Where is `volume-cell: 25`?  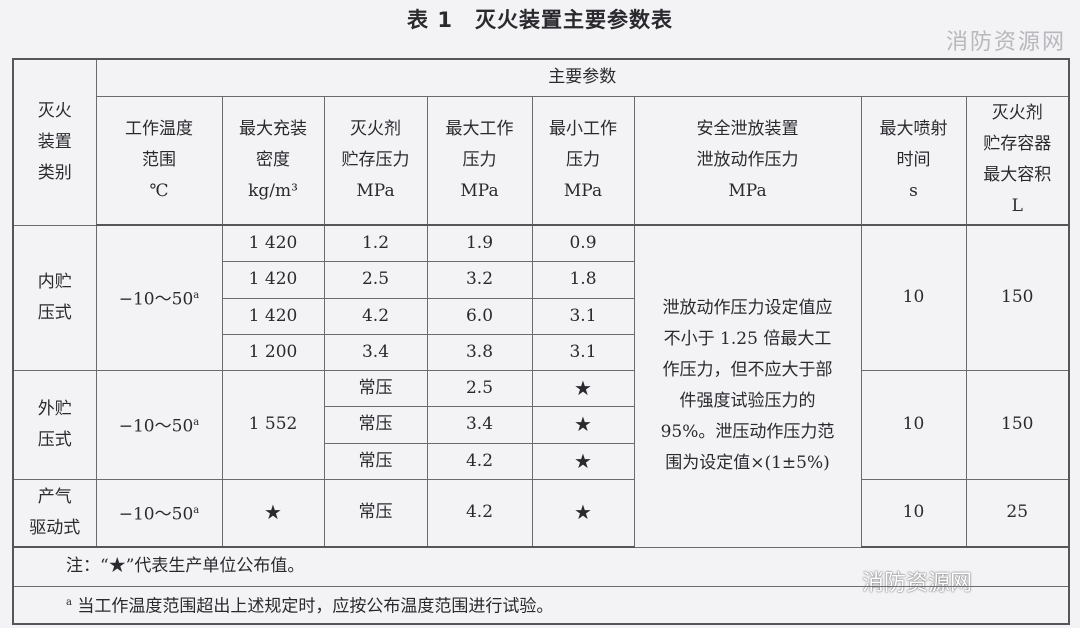
volume-cell: 25 is located at coordinates (1017, 513).